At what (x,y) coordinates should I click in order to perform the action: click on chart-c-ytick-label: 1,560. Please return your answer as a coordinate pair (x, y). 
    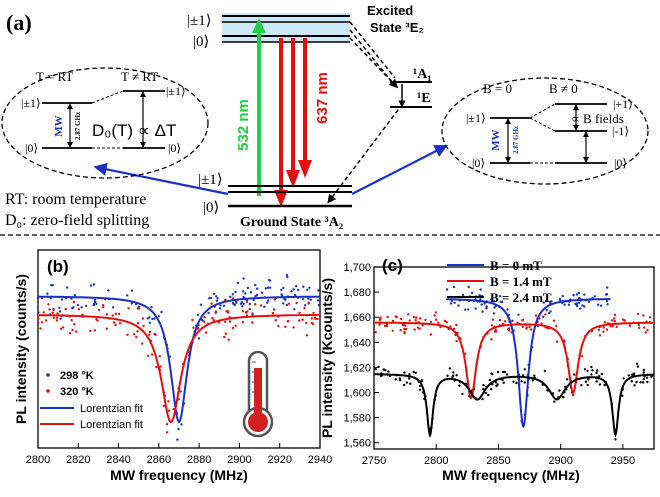
    Looking at the image, I should click on (357, 444).